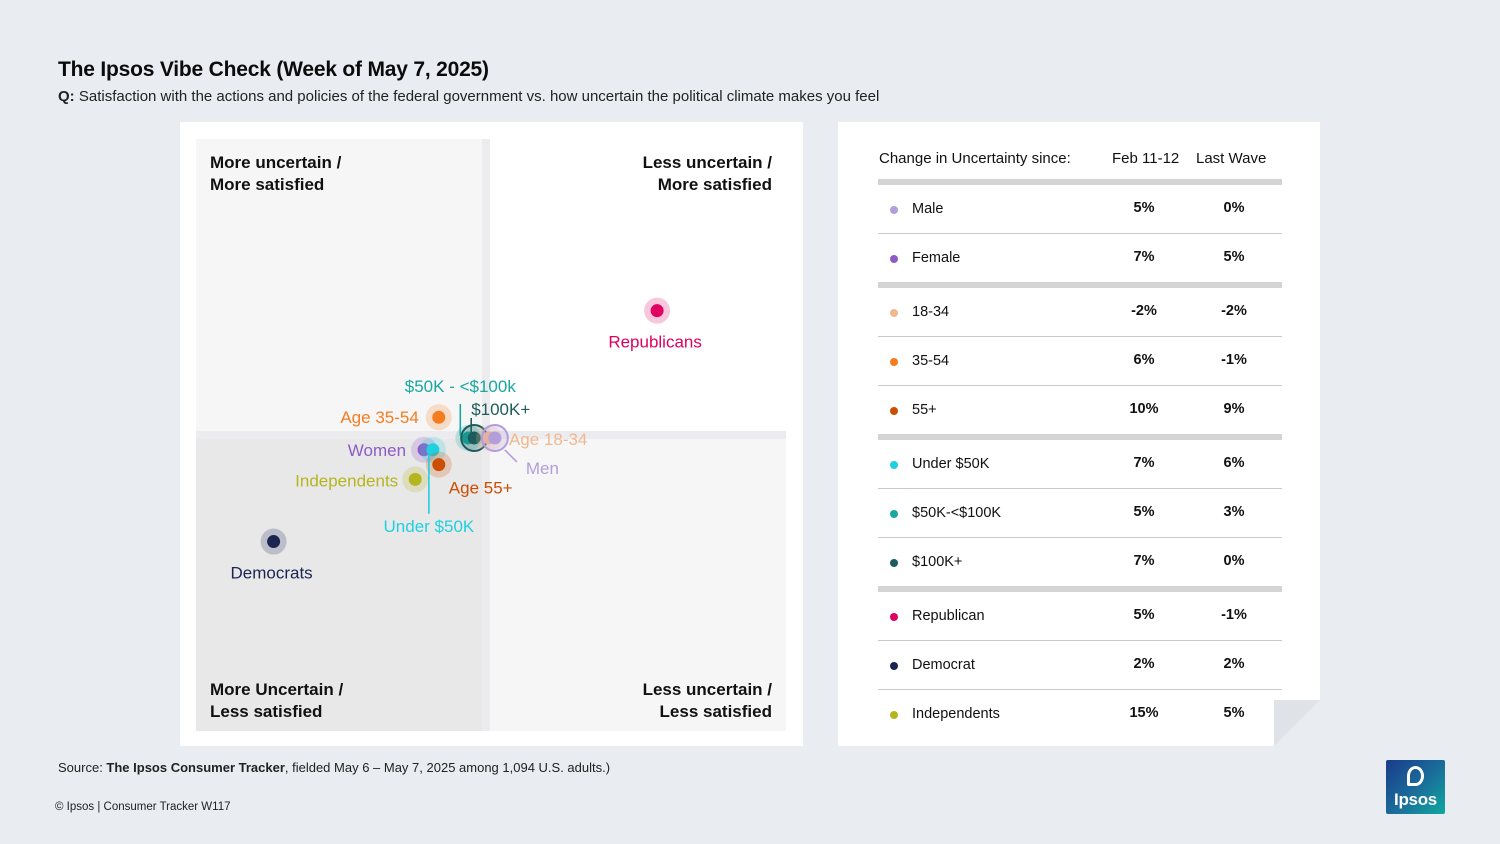 The height and width of the screenshot is (844, 1500). What do you see at coordinates (274, 542) in the screenshot?
I see `point-democrats` at bounding box center [274, 542].